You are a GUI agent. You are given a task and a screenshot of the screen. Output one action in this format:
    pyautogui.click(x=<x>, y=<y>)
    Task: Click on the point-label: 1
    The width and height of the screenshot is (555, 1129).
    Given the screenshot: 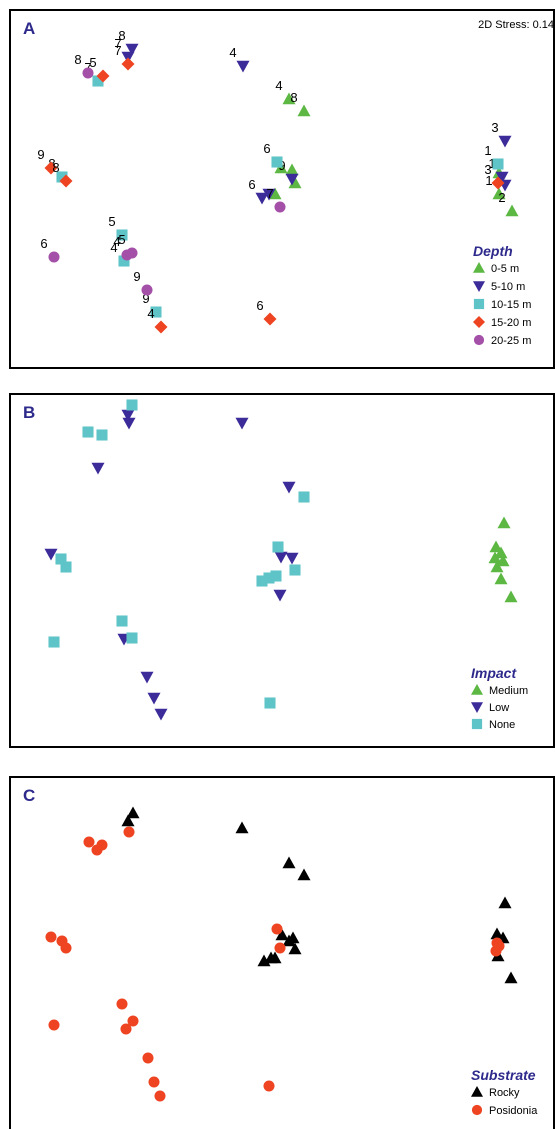 What is the action you would take?
    pyautogui.click(x=491, y=163)
    